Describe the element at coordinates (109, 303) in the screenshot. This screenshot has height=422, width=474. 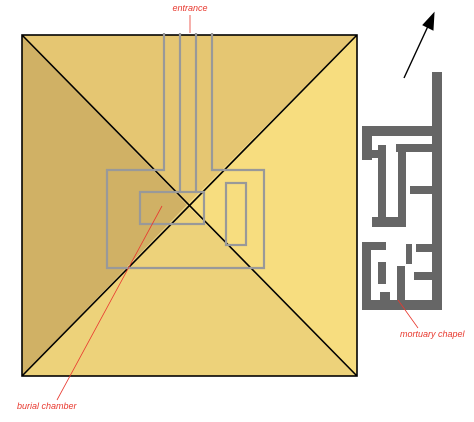
I see `burial-chamber-leader` at that location.